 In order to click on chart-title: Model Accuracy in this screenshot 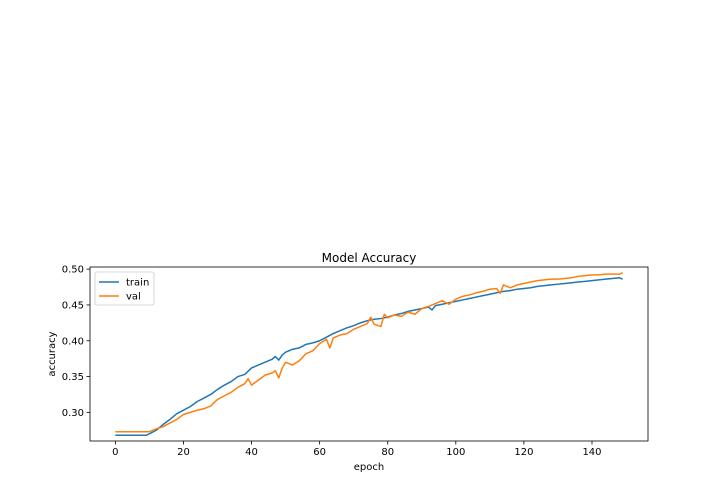, I will do `click(369, 258)`.